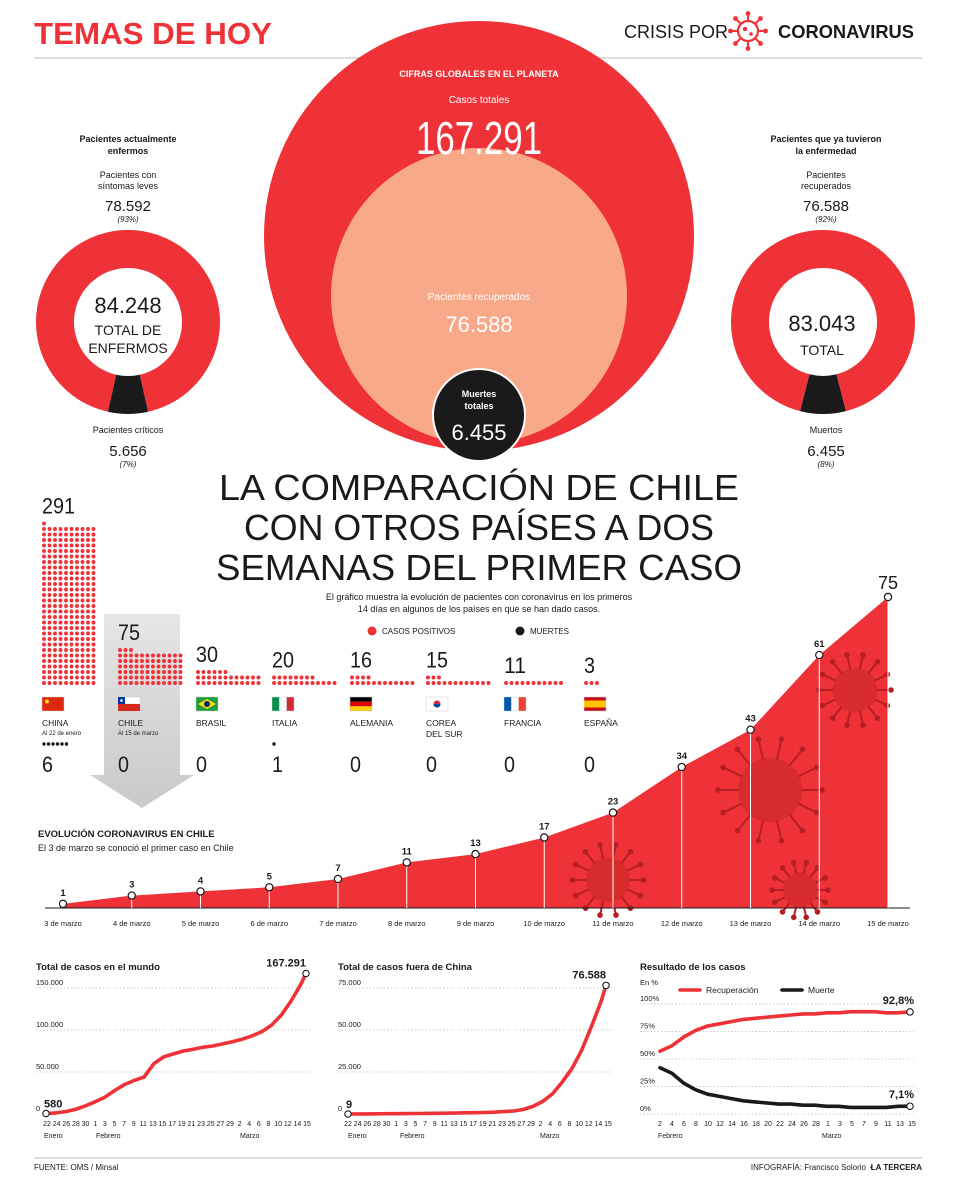  What do you see at coordinates (62, 734) in the screenshot?
I see `country-note: Al 22 de enero` at bounding box center [62, 734].